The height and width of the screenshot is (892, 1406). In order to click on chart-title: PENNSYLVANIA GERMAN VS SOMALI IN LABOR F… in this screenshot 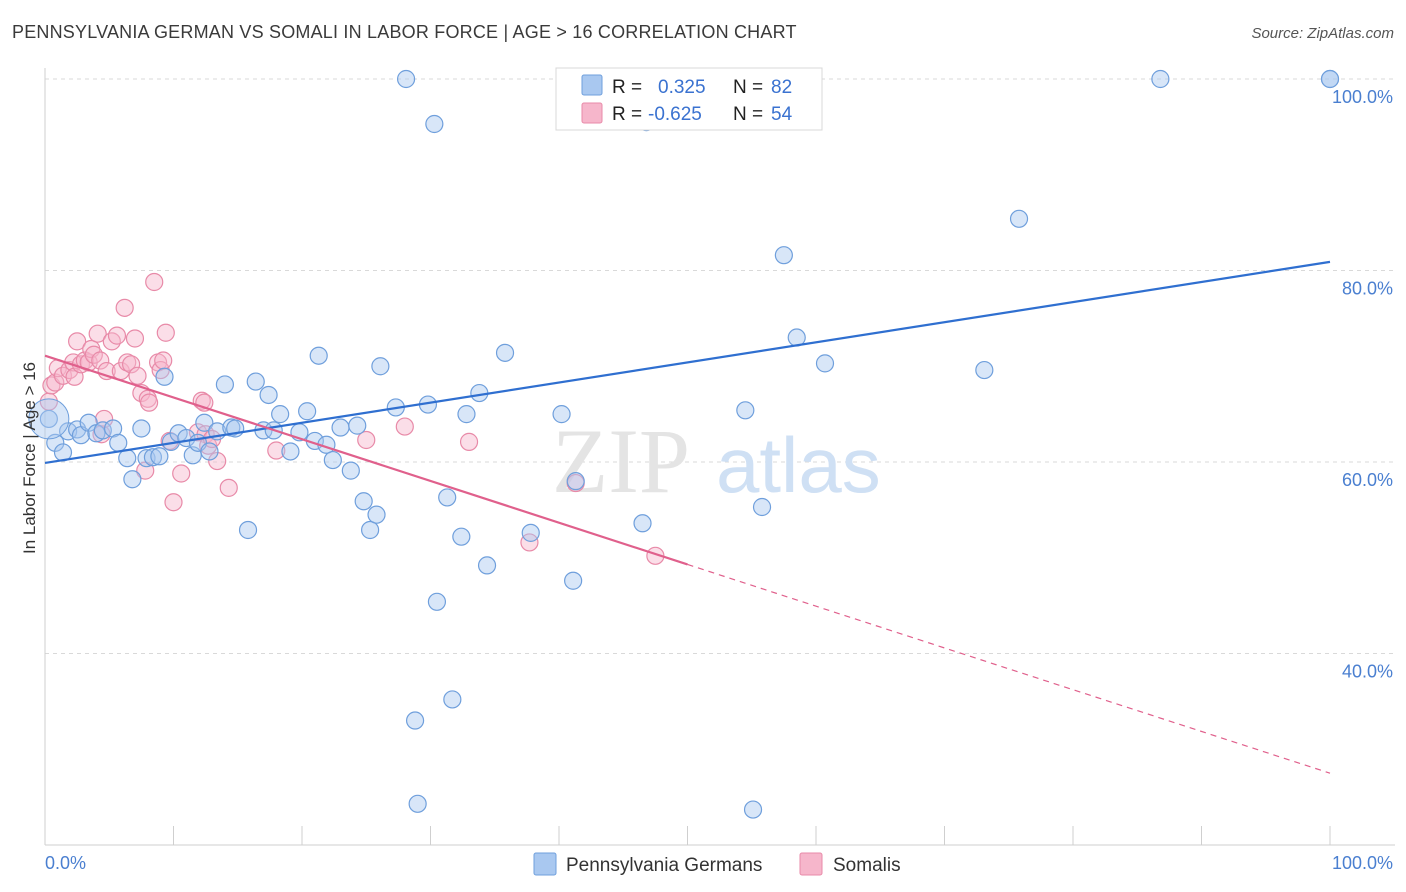, I will do `click(404, 32)`.